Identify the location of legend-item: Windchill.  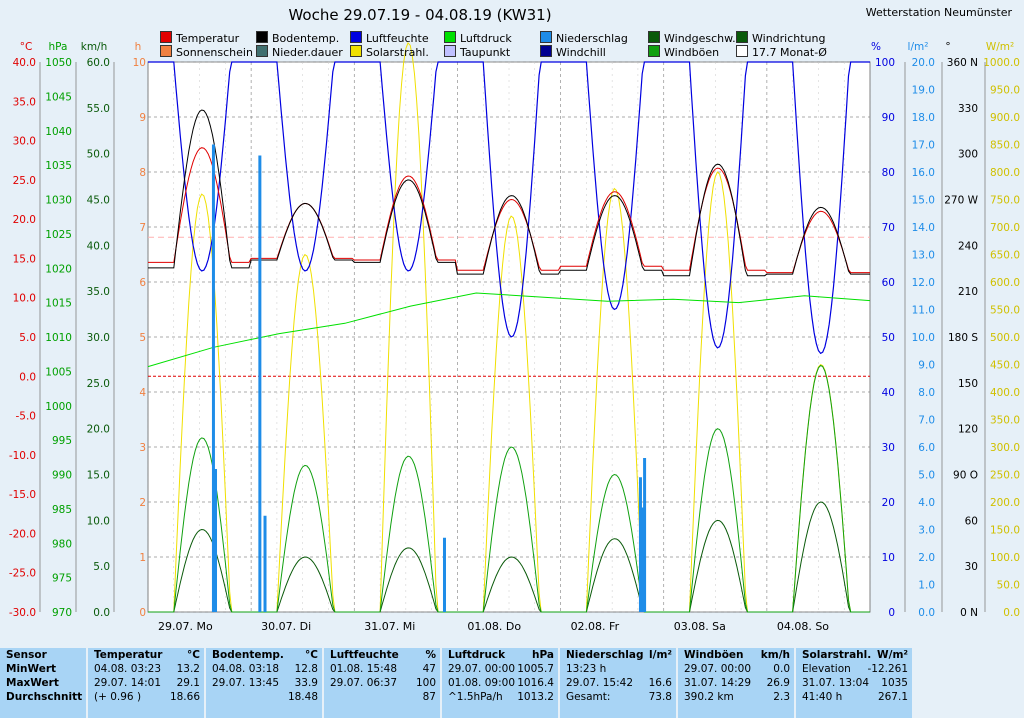
(573, 52).